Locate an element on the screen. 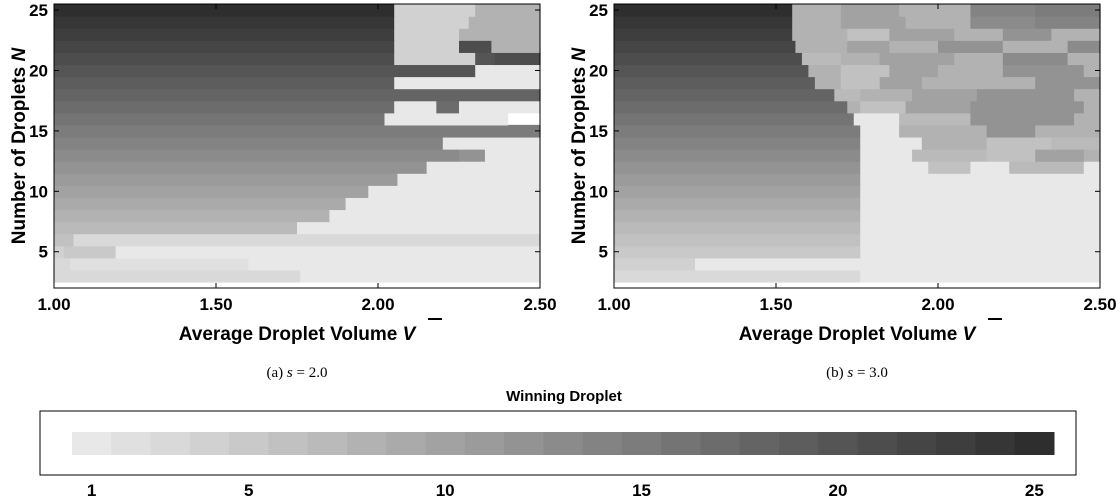 The image size is (1116, 504). cell-a-n5 is located at coordinates (59, 252).